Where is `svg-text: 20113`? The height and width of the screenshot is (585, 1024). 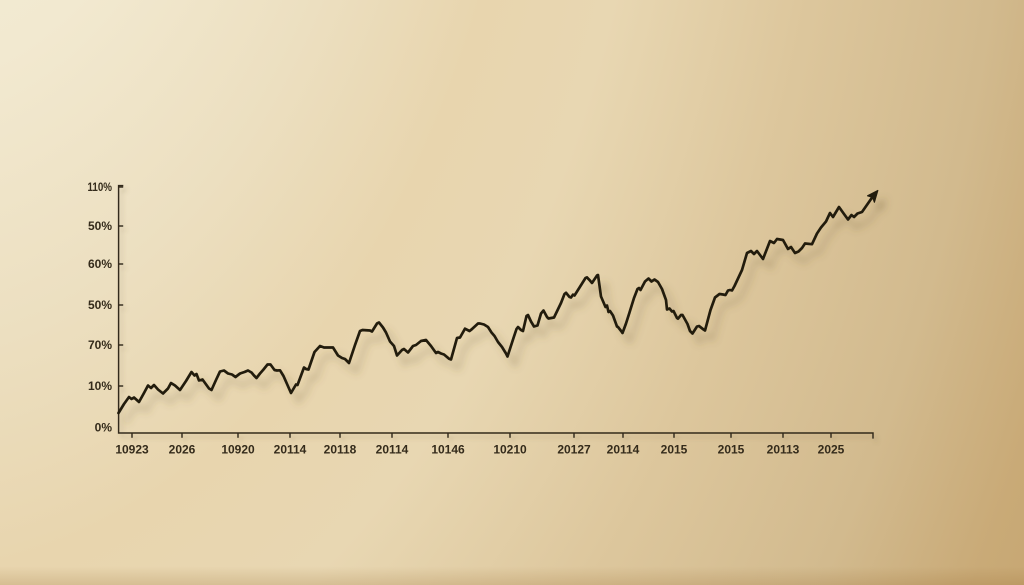
svg-text: 20113 is located at coordinates (783, 450).